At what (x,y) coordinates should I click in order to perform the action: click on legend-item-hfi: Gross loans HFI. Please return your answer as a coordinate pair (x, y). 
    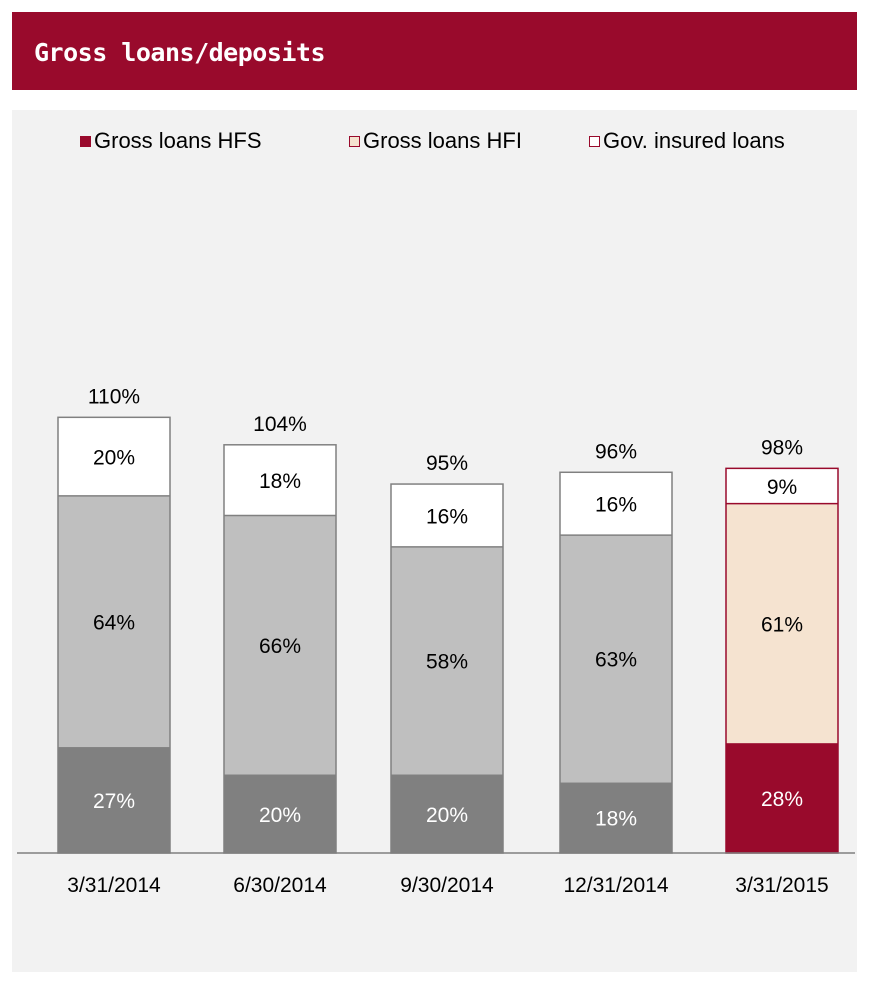
    Looking at the image, I should click on (435, 141).